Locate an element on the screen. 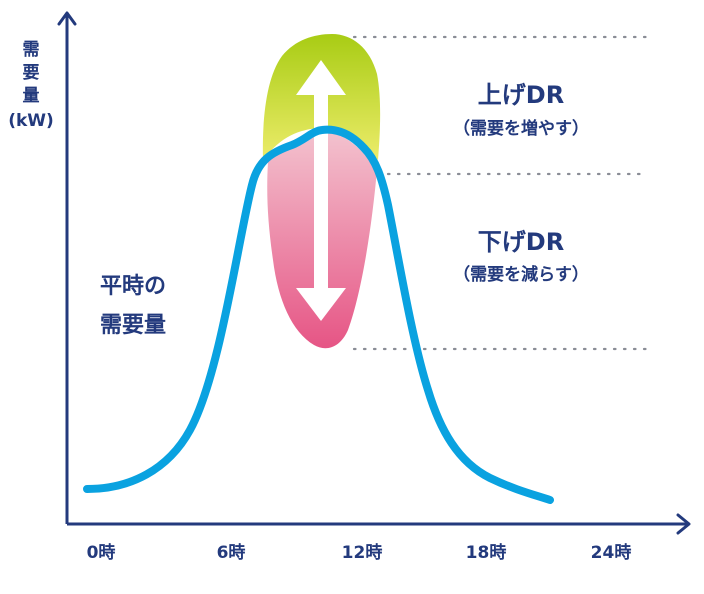 This screenshot has width=704, height=594. upward-dr-title: 上げDR is located at coordinates (521, 95).